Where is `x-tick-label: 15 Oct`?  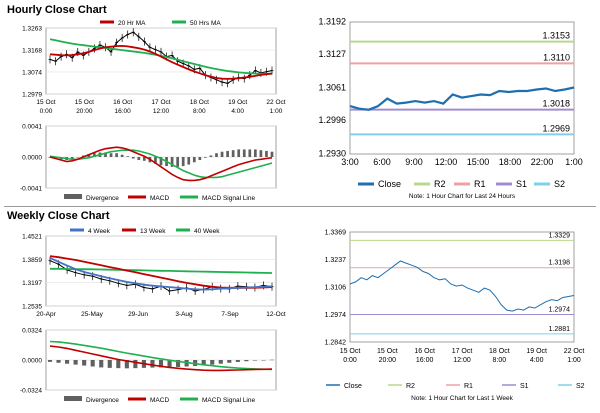
x-tick-label: 15 Oct is located at coordinates (84, 102).